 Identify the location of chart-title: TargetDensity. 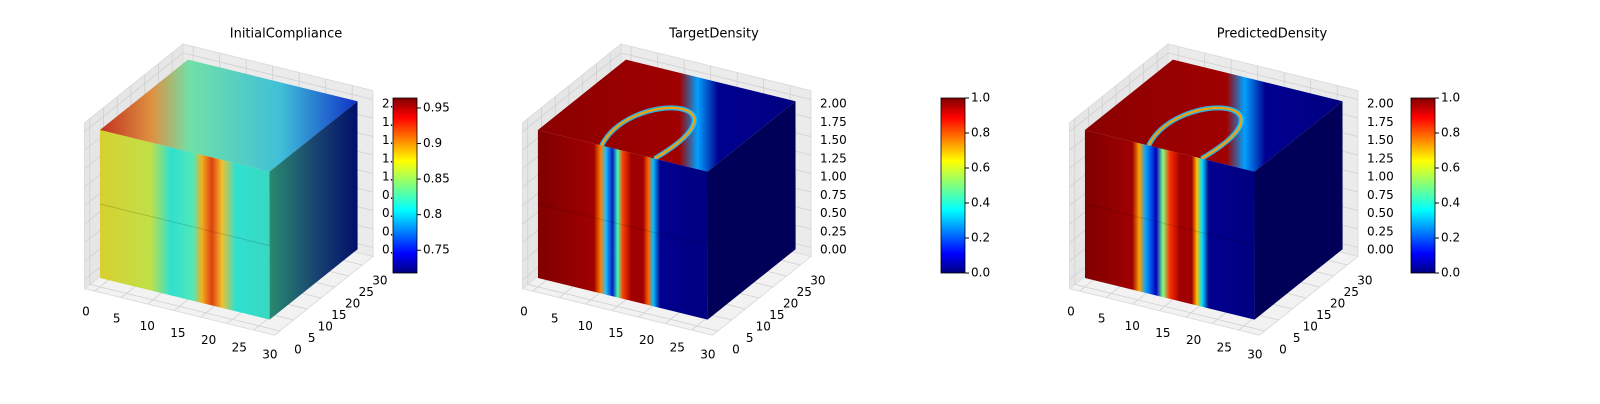
(713, 34).